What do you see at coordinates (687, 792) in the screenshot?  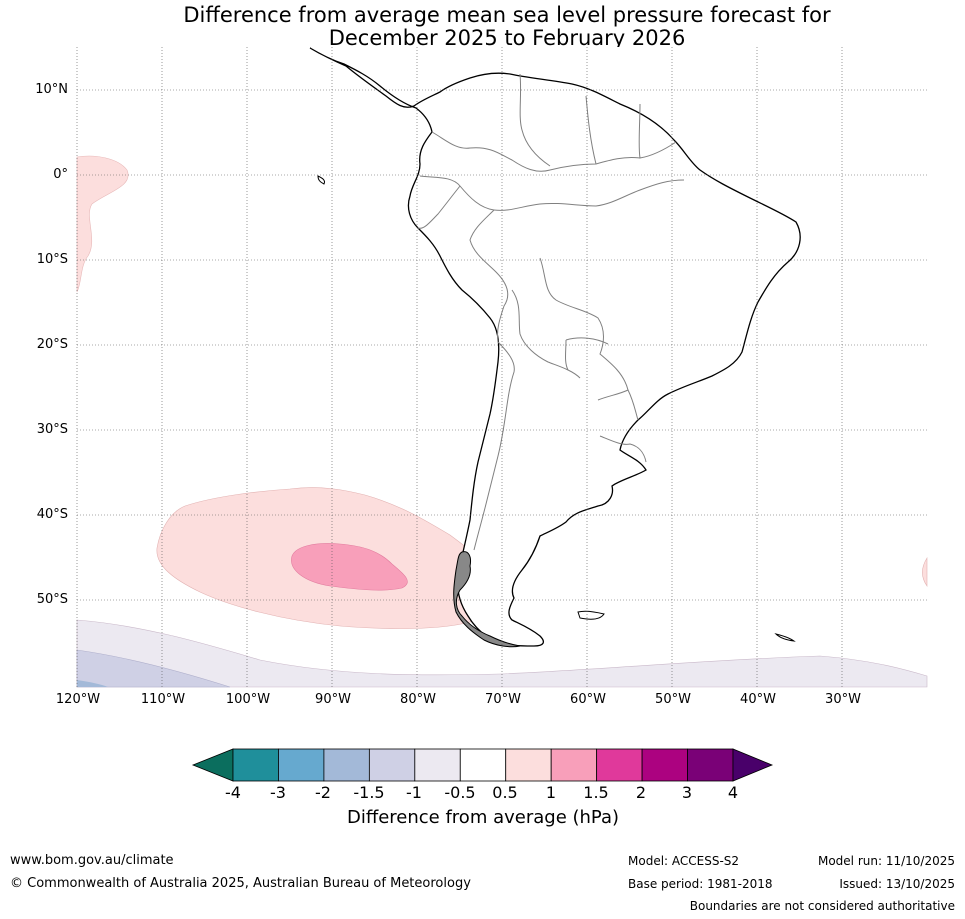 I see `colorbar-tick-3: 3` at bounding box center [687, 792].